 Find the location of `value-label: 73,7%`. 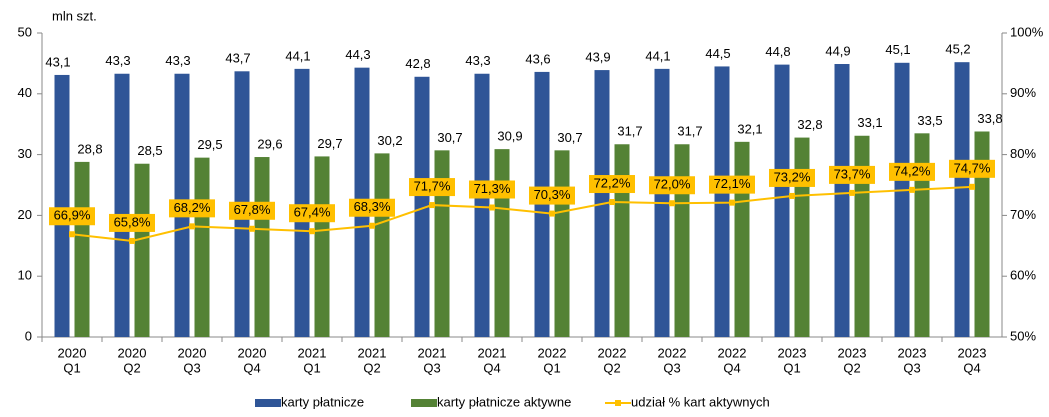

value-label: 73,7% is located at coordinates (852, 173).